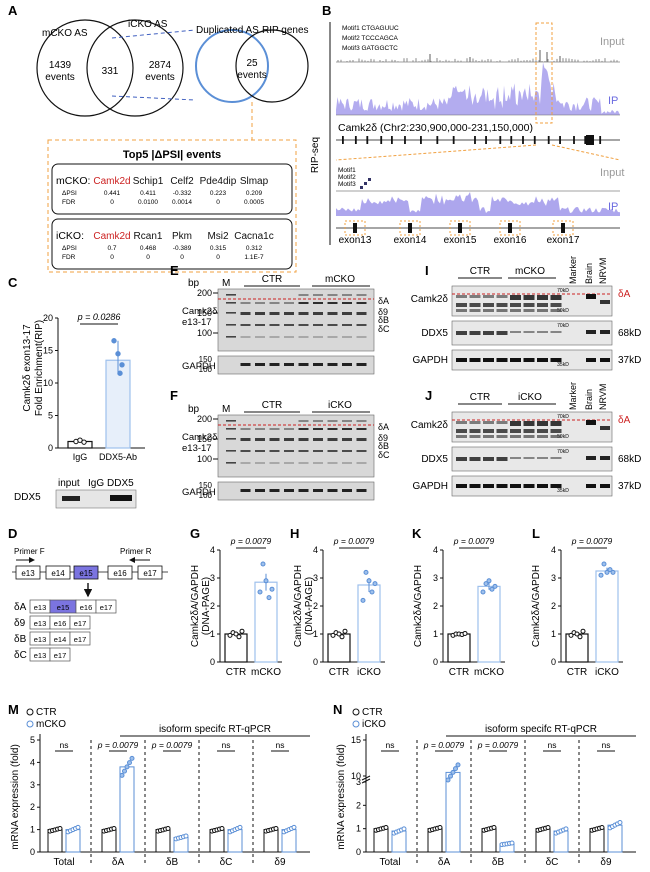 This screenshot has height=872, width=650. What do you see at coordinates (460, 228) in the screenshot?
I see `zoom-exon` at bounding box center [460, 228].